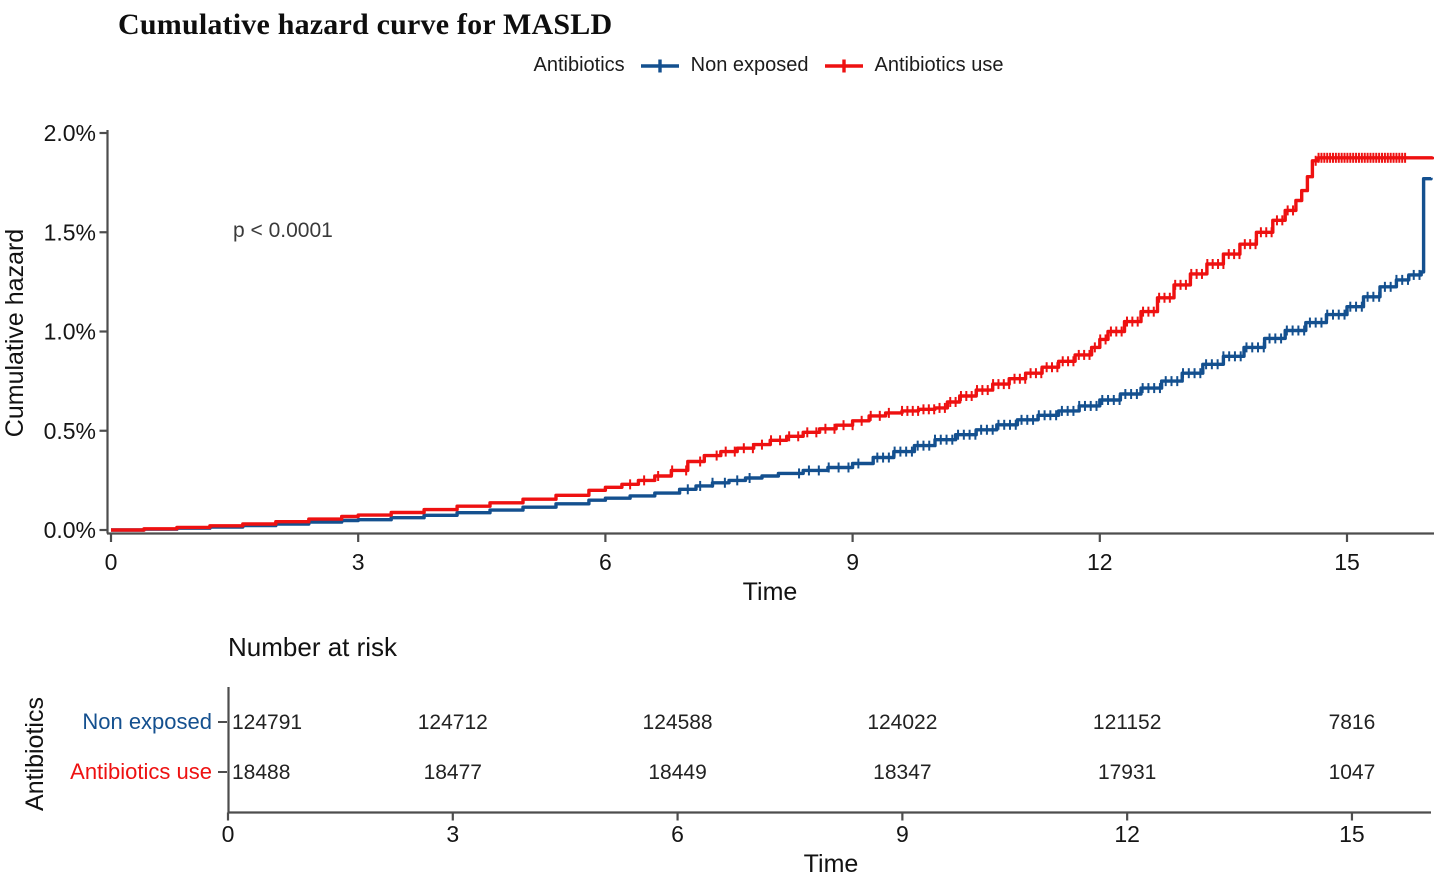  What do you see at coordinates (579, 65) in the screenshot?
I see `legend-title: Antibiotics` at bounding box center [579, 65].